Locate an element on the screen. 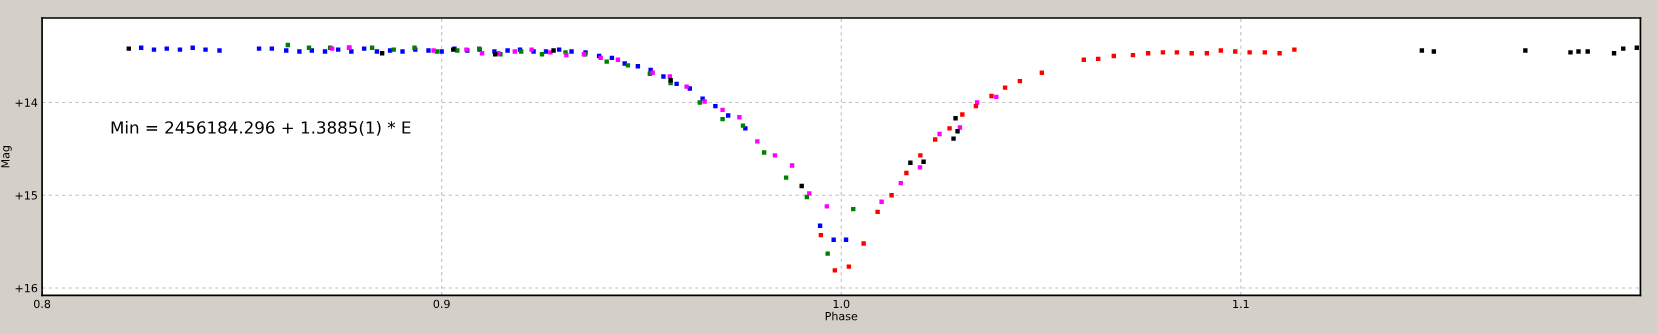 Image resolution: width=1657 pixels, height=334 pixels. x-tick-label: 1.0 is located at coordinates (841, 304).